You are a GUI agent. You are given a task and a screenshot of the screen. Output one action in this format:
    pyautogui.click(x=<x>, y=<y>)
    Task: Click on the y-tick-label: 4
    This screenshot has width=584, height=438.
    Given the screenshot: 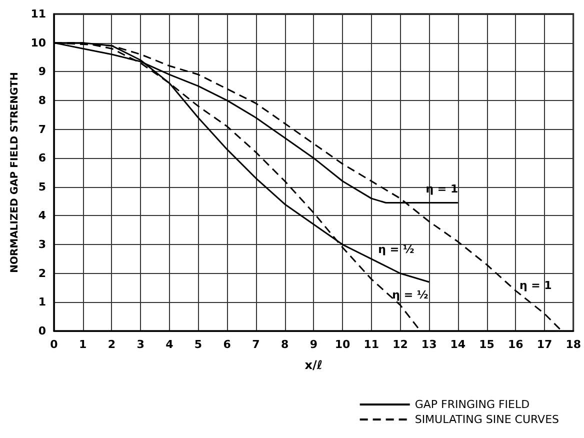 What is the action you would take?
    pyautogui.click(x=42, y=215)
    